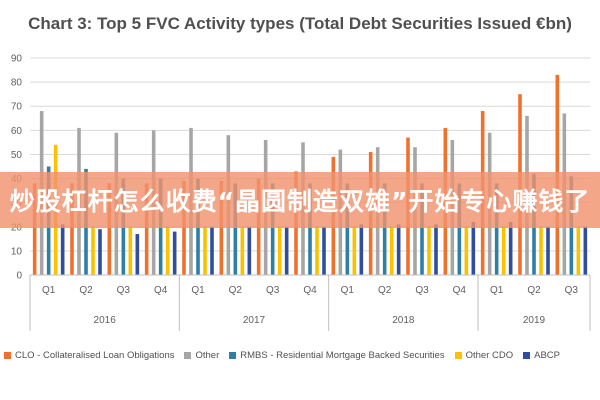  I want to click on legend-item: Other CDO, so click(484, 355).